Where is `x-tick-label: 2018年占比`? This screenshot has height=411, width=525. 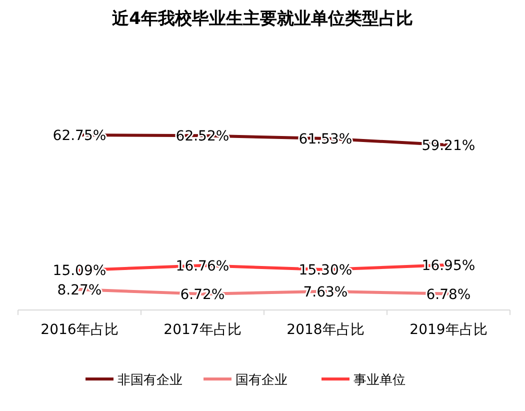 x-tick-label: 2018年占比 is located at coordinates (325, 330).